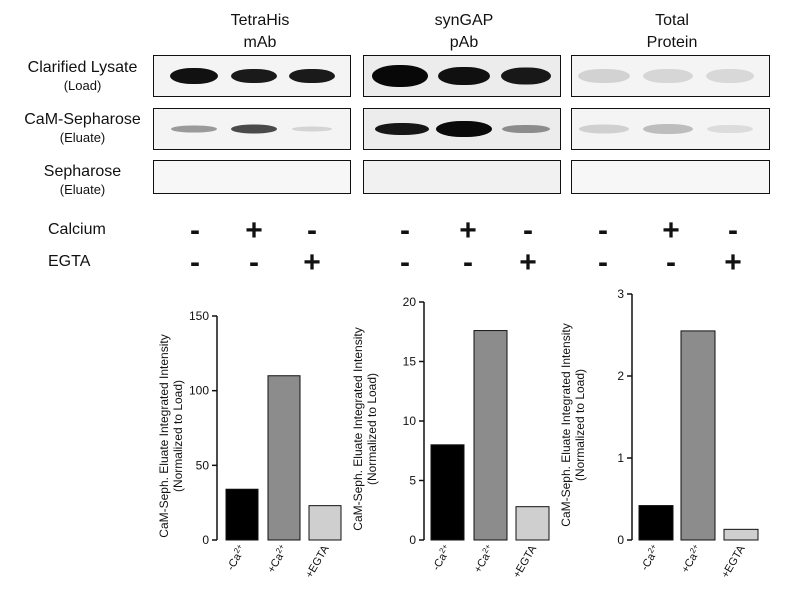 The height and width of the screenshot is (590, 787). Describe the element at coordinates (620, 458) in the screenshot. I see `y-tick-label: 1` at that location.